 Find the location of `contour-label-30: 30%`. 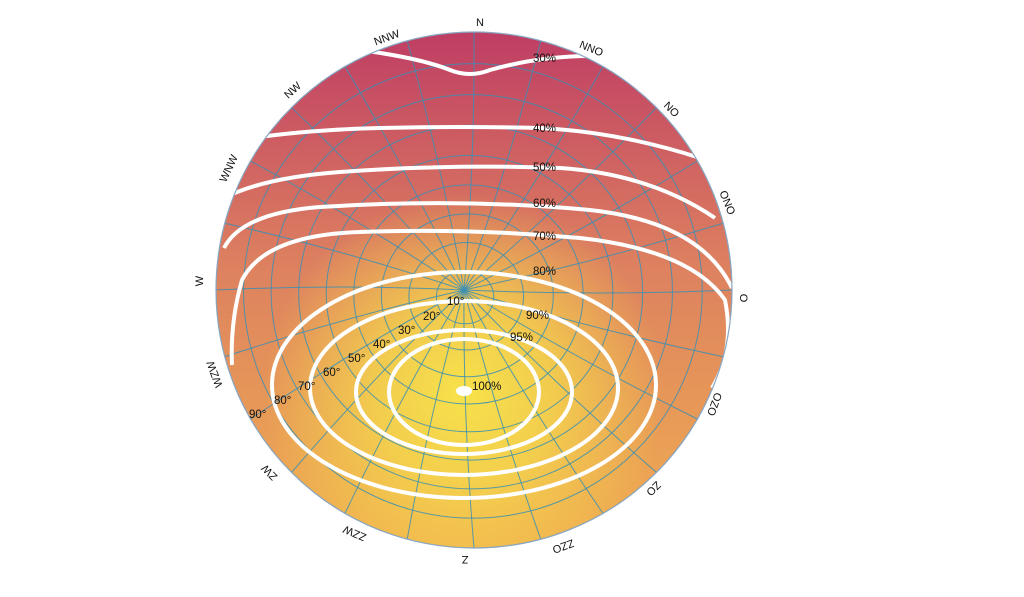

contour-label-30: 30% is located at coordinates (544, 59).